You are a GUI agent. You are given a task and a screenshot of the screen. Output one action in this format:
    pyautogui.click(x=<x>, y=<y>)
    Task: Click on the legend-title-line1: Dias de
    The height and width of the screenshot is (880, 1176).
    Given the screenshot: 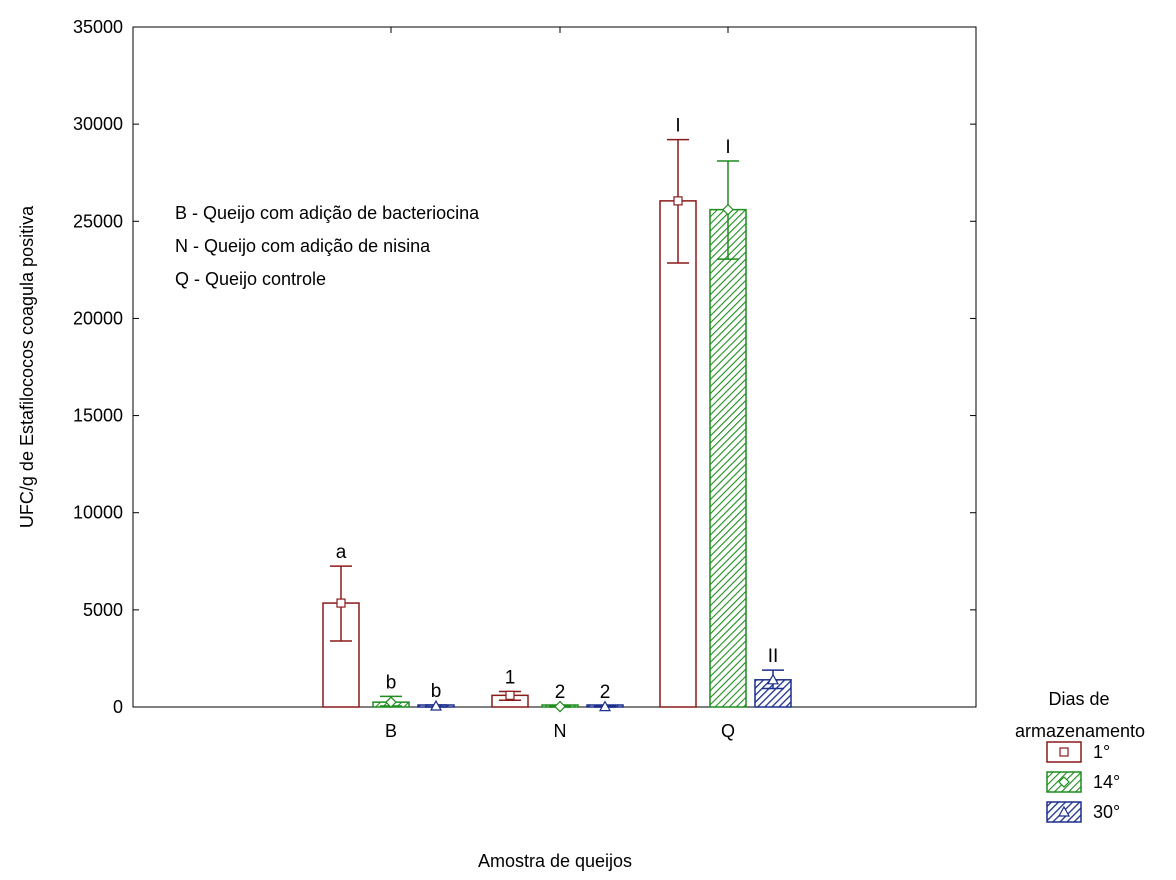 What is the action you would take?
    pyautogui.click(x=1078, y=699)
    